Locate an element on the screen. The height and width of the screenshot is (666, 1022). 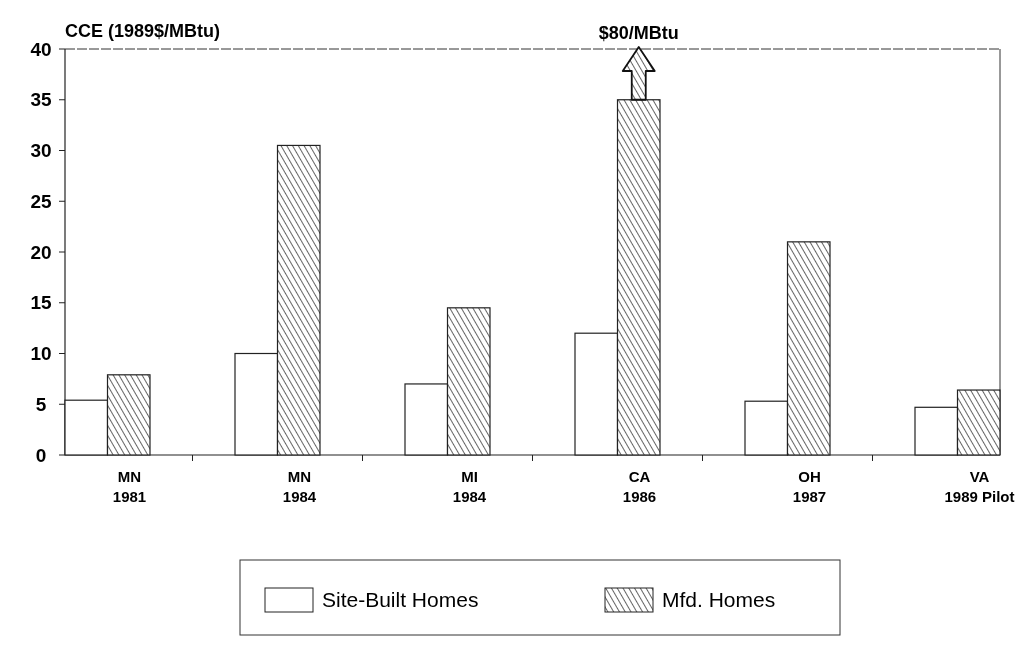
x-tick-label: OH 1987 is located at coordinates (809, 486).